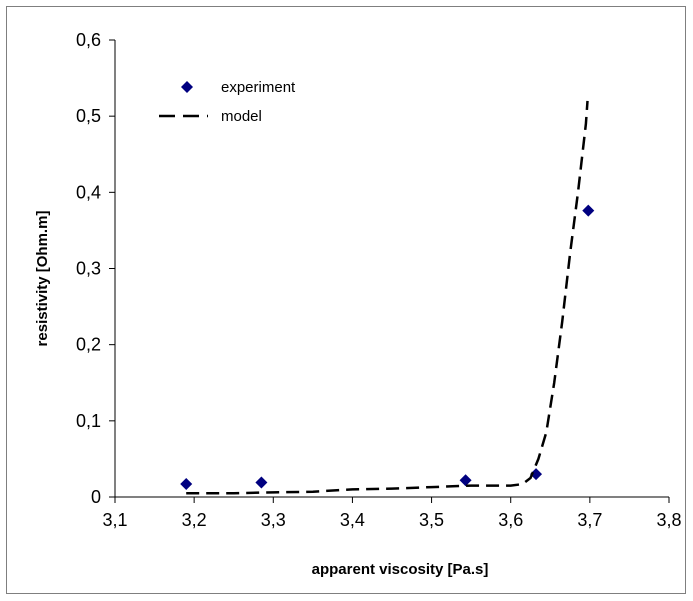 The image size is (693, 601). I want to click on x-tick-label: 3,2, so click(194, 520).